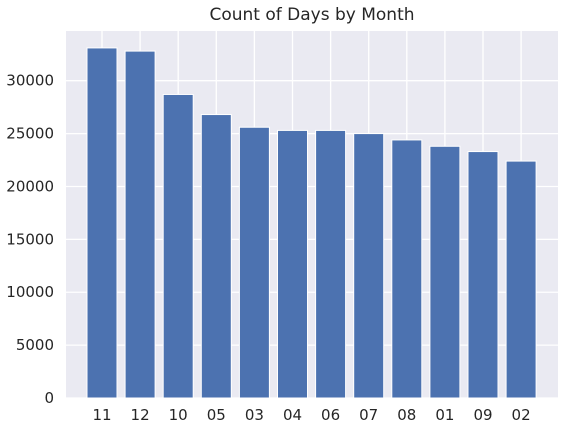  I want to click on x-axis-ticks: 11 12 10 05 03 04 06 07 08 01 09 02, so click(311, 415).